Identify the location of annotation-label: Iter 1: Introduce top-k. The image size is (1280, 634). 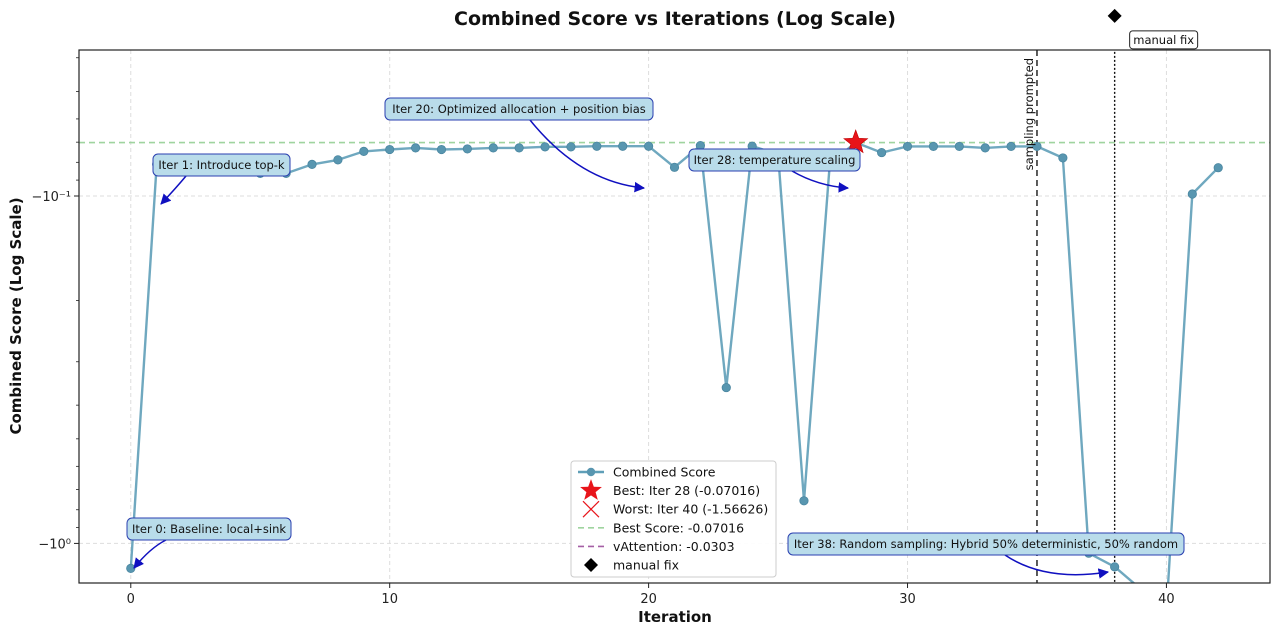
(221, 165).